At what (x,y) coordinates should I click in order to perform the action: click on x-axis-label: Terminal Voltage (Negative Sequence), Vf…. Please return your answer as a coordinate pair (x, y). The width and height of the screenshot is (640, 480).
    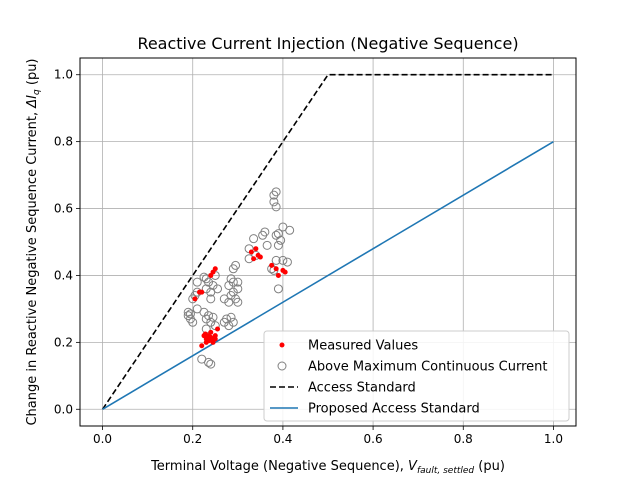
    Looking at the image, I should click on (327, 467).